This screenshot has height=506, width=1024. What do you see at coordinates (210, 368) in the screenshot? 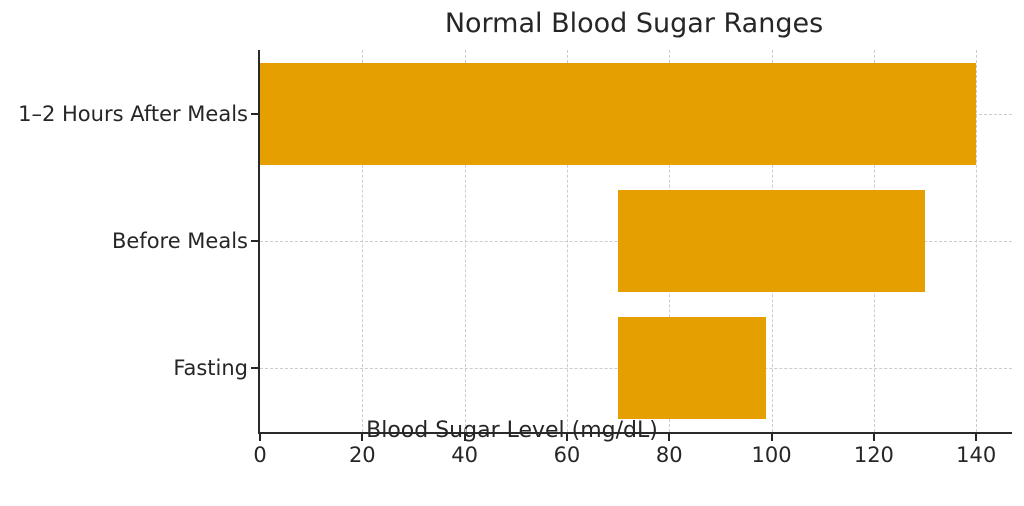
I see `y-tick-label: Fasting` at bounding box center [210, 368].